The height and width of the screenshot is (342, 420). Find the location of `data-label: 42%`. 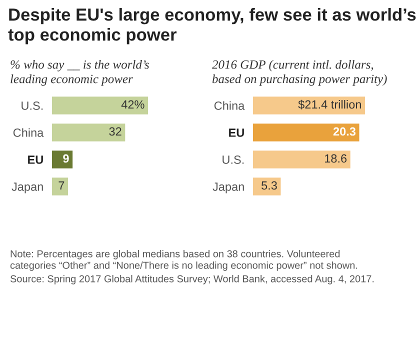

data-label: 42% is located at coordinates (132, 104).